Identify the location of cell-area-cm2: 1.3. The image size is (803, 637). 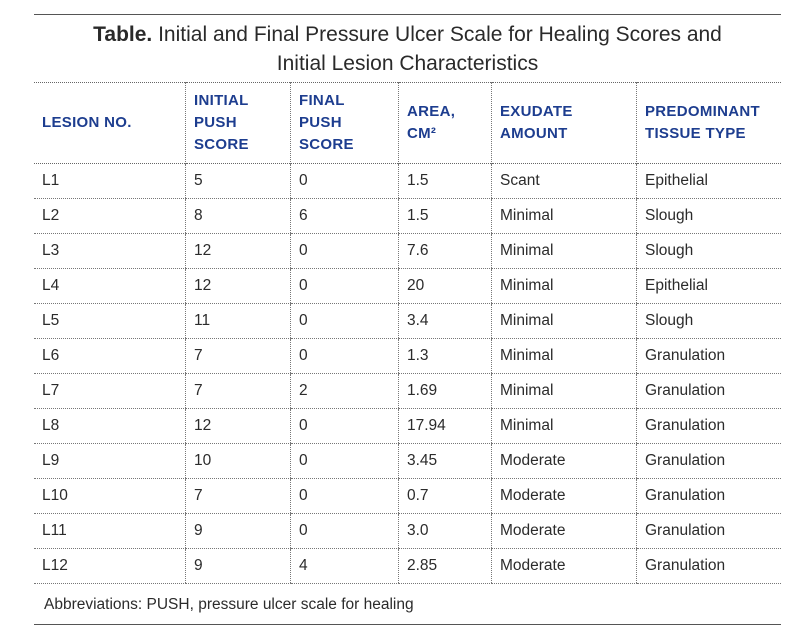
(445, 356).